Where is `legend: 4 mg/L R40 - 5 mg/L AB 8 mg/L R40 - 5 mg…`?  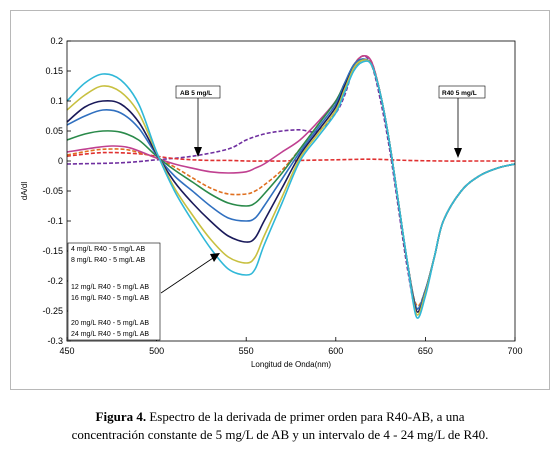
legend: 4 mg/L R40 - 5 mg/L AB 8 mg/L R40 - 5 mg… is located at coordinates (114, 291).